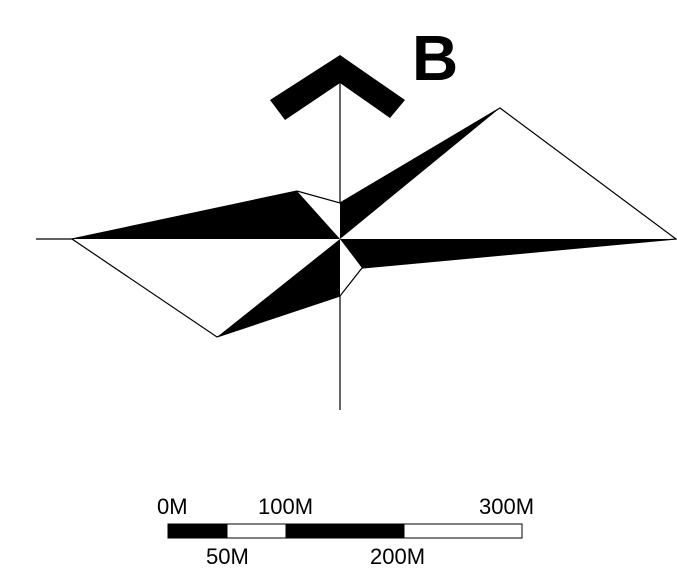 Image resolution: width=677 pixels, height=573 pixels. What do you see at coordinates (435, 58) in the screenshot?
I see `panel-letter: B` at bounding box center [435, 58].